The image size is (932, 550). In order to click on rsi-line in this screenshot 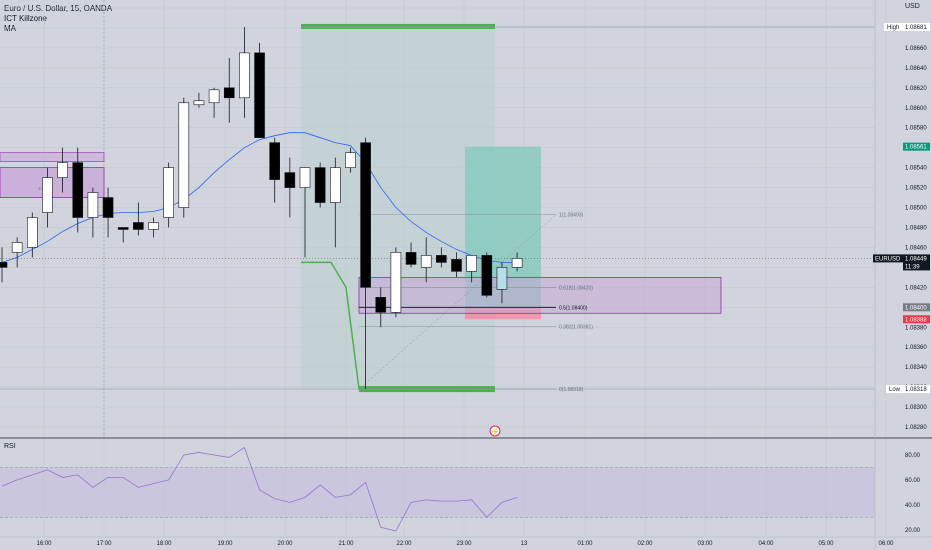, I will do `click(259, 489)`.